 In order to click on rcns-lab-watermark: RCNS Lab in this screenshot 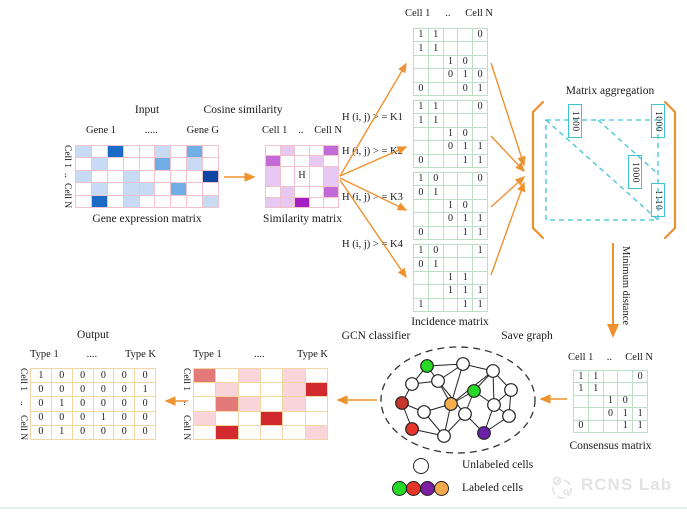, I will do `click(627, 484)`.